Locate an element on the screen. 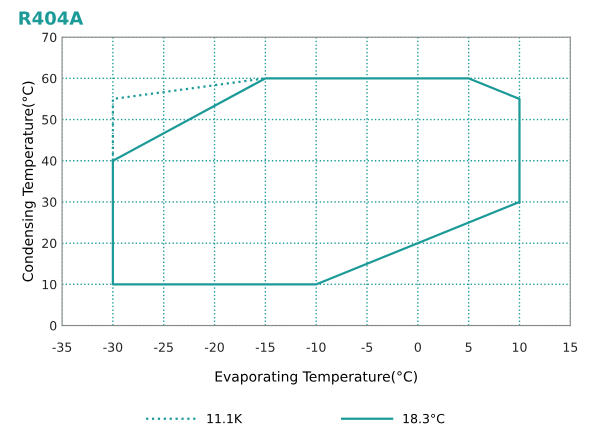 This screenshot has width=591, height=437. y-tick-label: 40 is located at coordinates (49, 161).